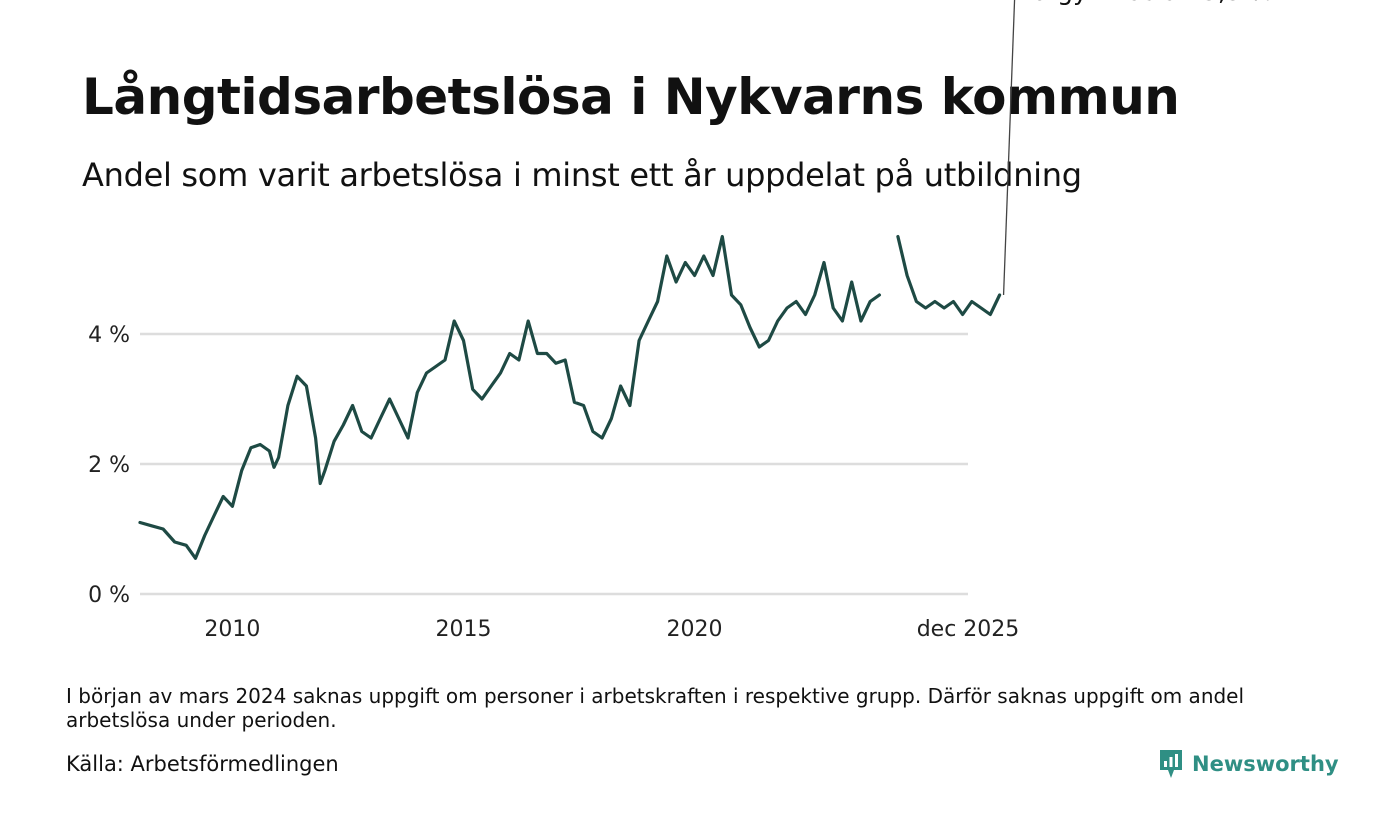 The height and width of the screenshot is (840, 1400). I want to click on newsworthy-logo-icon, so click(1171, 764).